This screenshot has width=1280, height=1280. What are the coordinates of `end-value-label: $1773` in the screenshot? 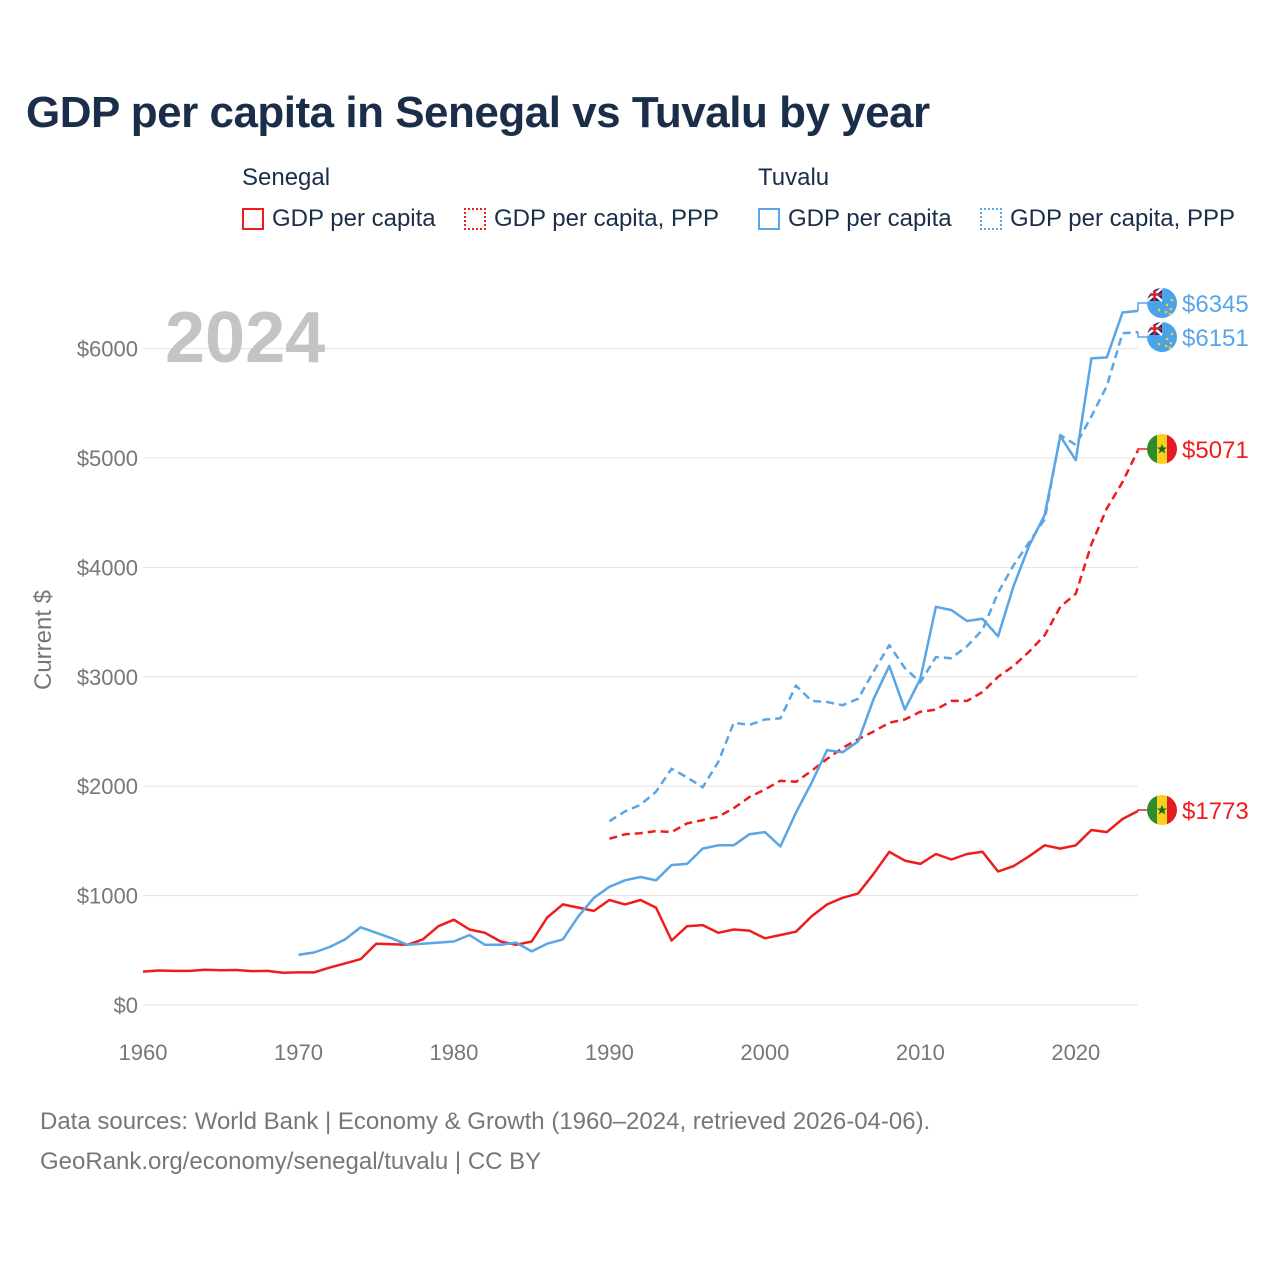 It's located at (1215, 811).